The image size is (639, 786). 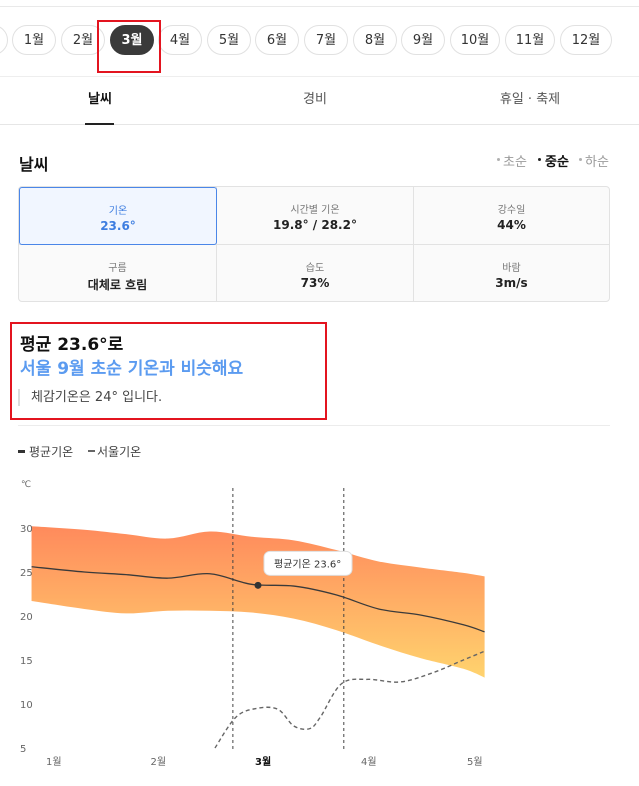 What do you see at coordinates (117, 268) in the screenshot?
I see `stat-label: 구름` at bounding box center [117, 268].